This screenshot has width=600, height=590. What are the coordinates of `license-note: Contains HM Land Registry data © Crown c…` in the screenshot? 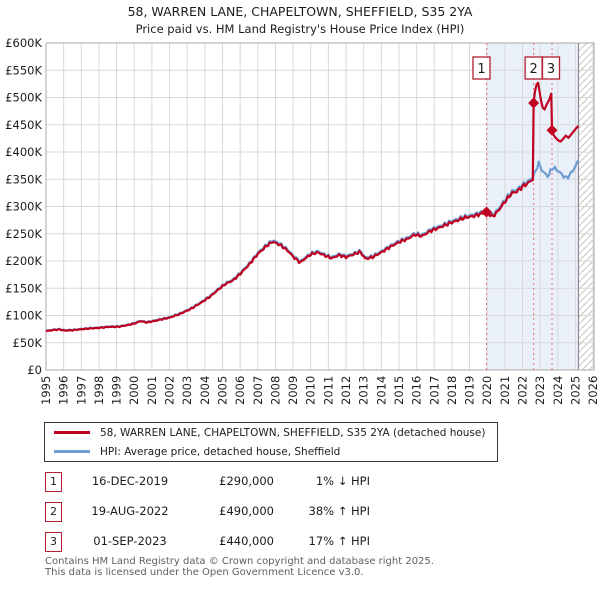 It's located at (315, 567).